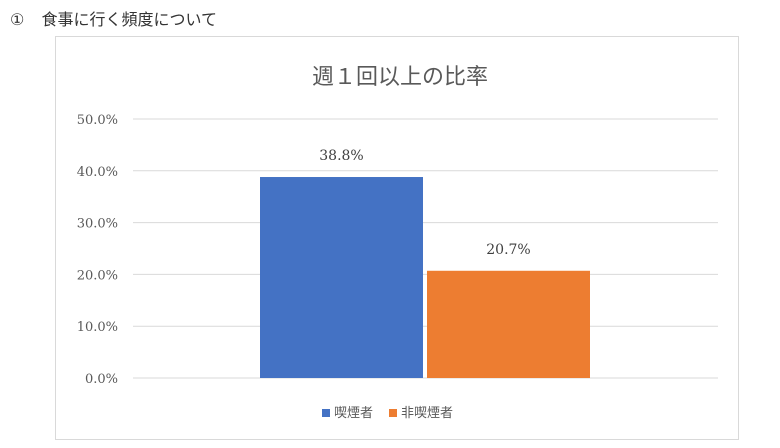 The image size is (780, 448). I want to click on legend: 喫煙者 非喫煙者, so click(387, 413).